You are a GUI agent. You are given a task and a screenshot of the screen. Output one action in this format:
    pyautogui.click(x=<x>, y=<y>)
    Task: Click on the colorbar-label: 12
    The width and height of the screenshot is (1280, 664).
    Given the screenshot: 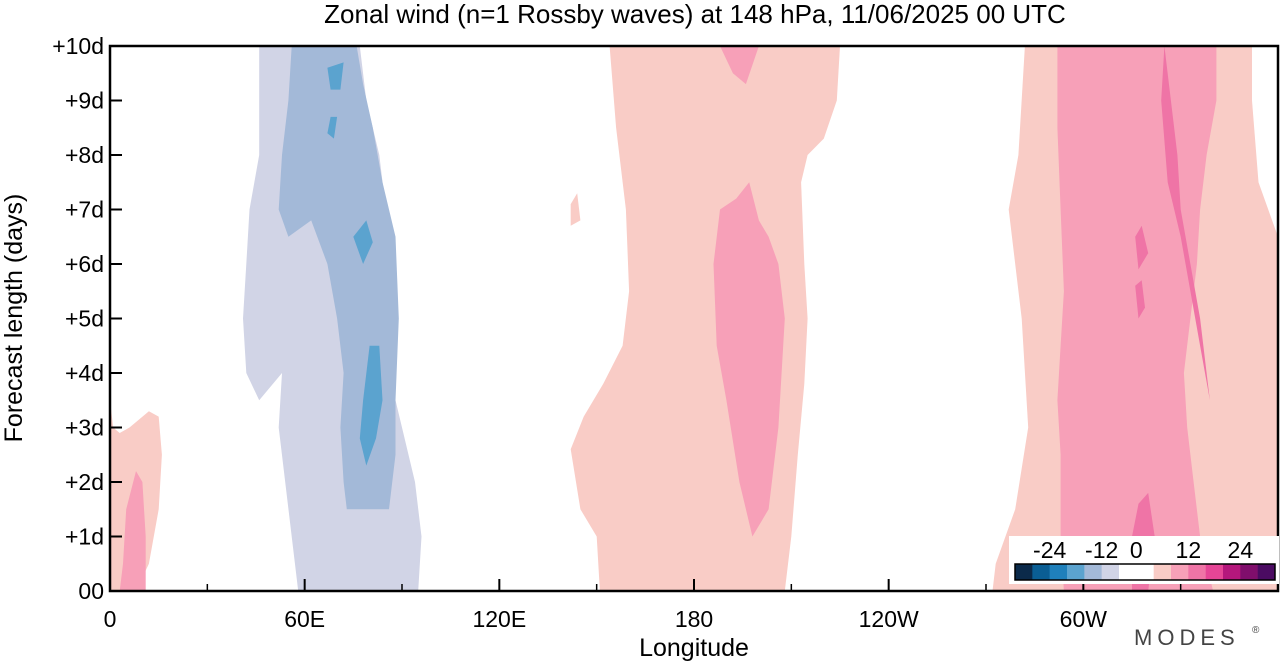 What is the action you would take?
    pyautogui.click(x=1189, y=550)
    